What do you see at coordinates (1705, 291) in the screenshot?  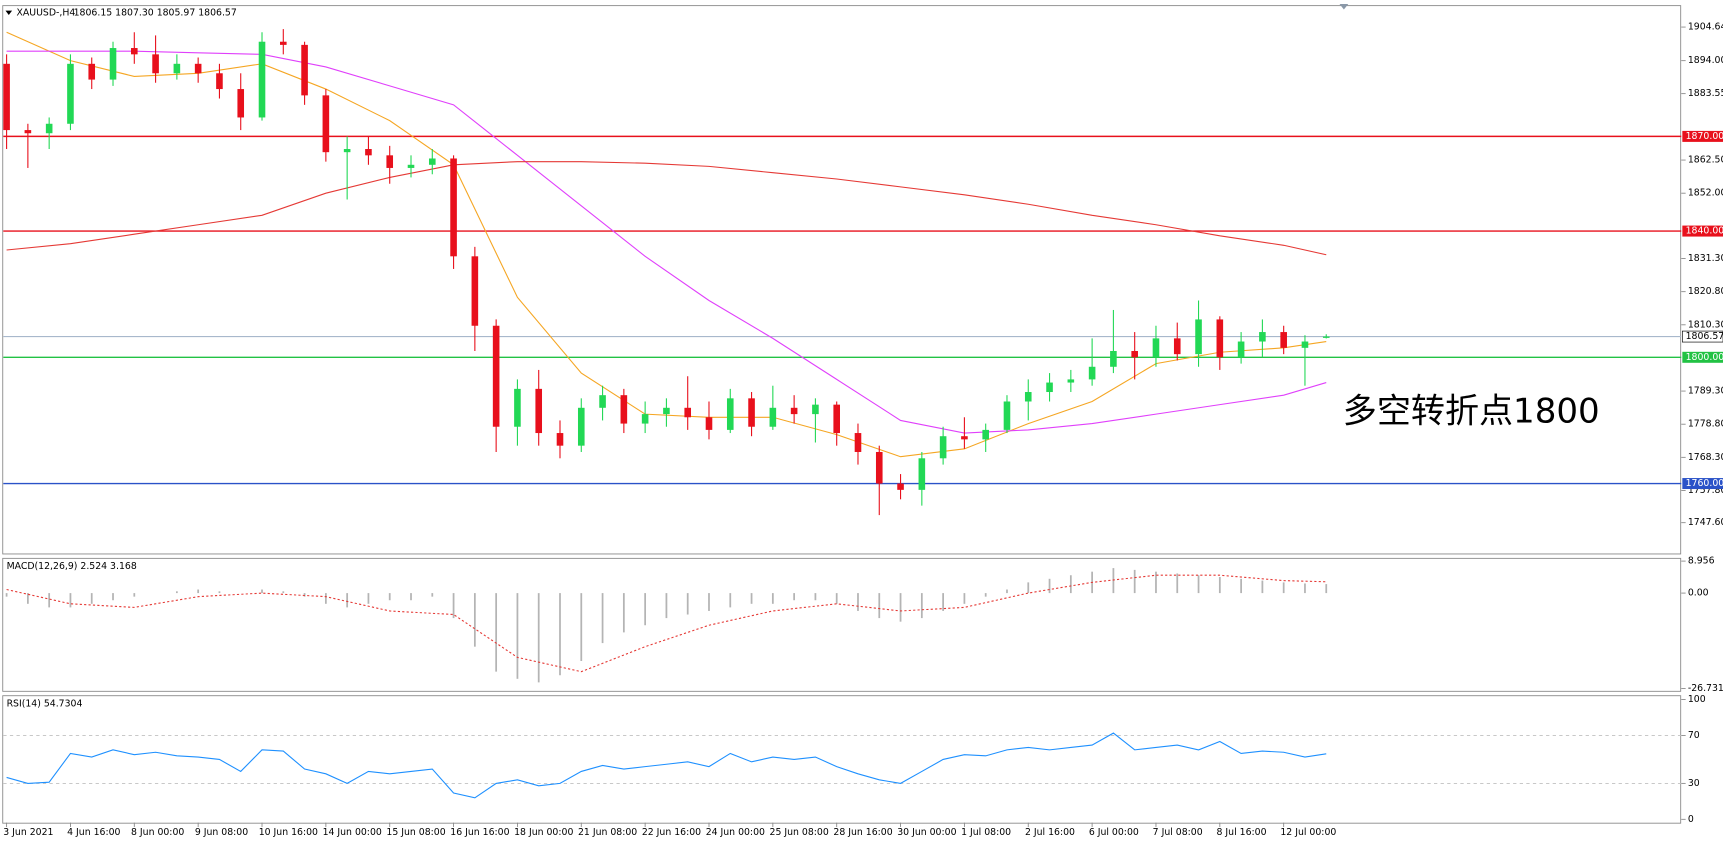 I see `y-tick-label: 1820.80` at bounding box center [1705, 291].